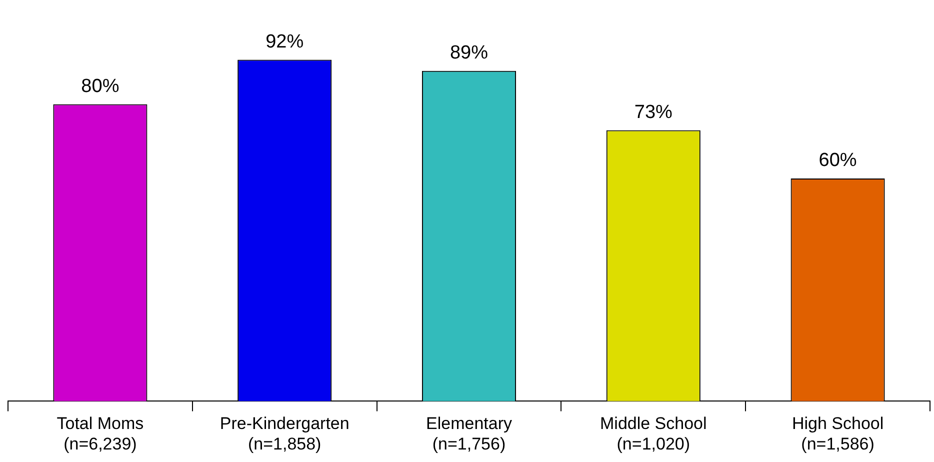  What do you see at coordinates (469, 53) in the screenshot?
I see `data-label: 89%` at bounding box center [469, 53].